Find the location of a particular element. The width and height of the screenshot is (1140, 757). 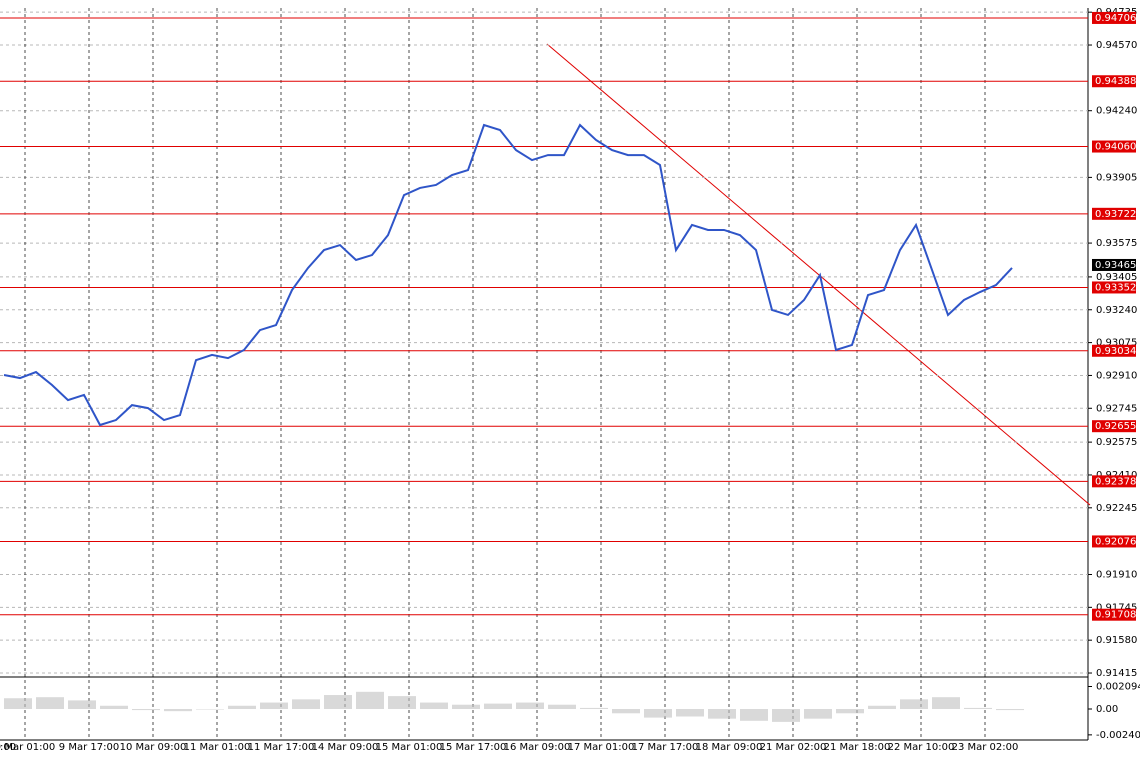

osc-tick-label: -0.002408 is located at coordinates (1118, 735).